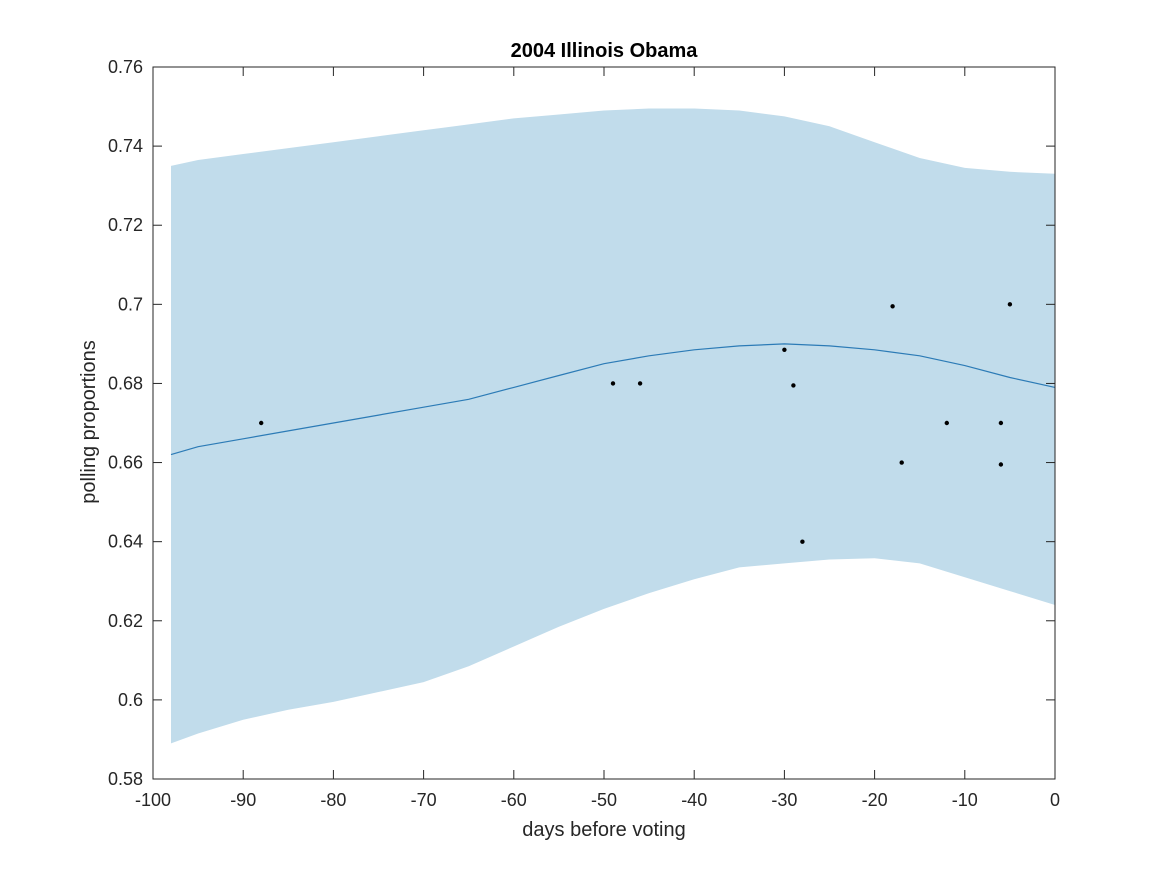  What do you see at coordinates (694, 800) in the screenshot?
I see `x-tick-label: -40` at bounding box center [694, 800].